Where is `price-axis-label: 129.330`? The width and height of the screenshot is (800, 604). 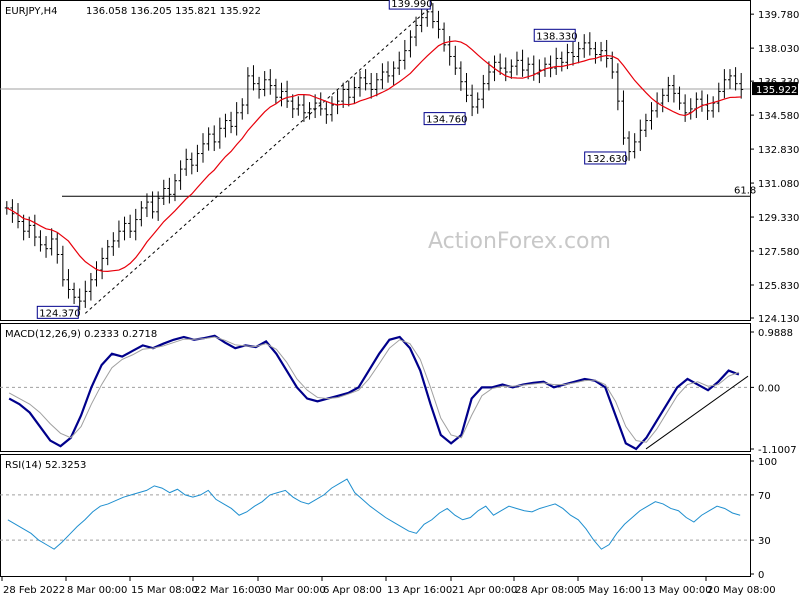
price-axis-label: 129.330 is located at coordinates (778, 218).